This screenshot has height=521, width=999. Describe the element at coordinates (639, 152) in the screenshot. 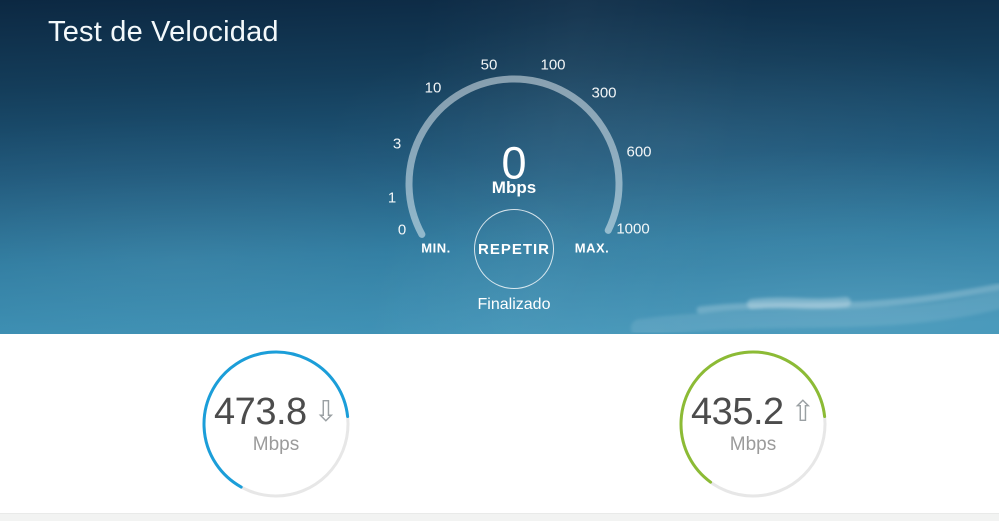

I see `gauge-tick-label-600: 600` at that location.